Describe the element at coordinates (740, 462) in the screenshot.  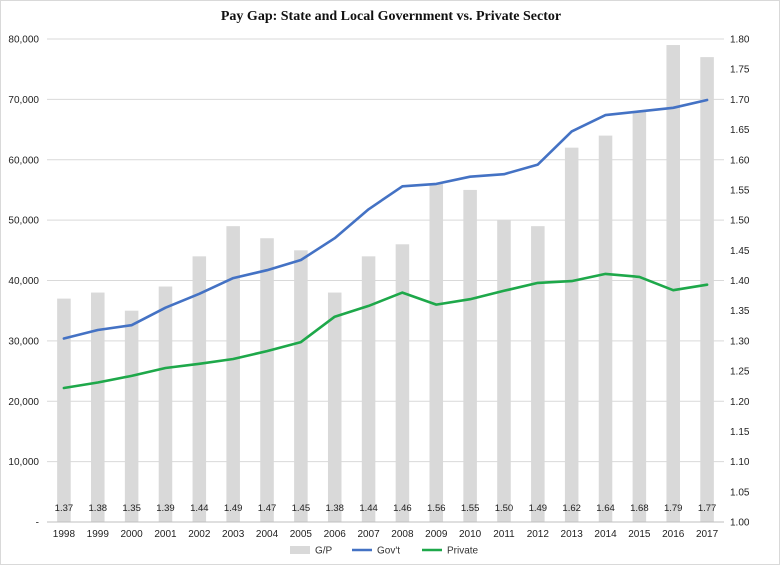
I see `y-right-tick-label: 1.10` at that location.